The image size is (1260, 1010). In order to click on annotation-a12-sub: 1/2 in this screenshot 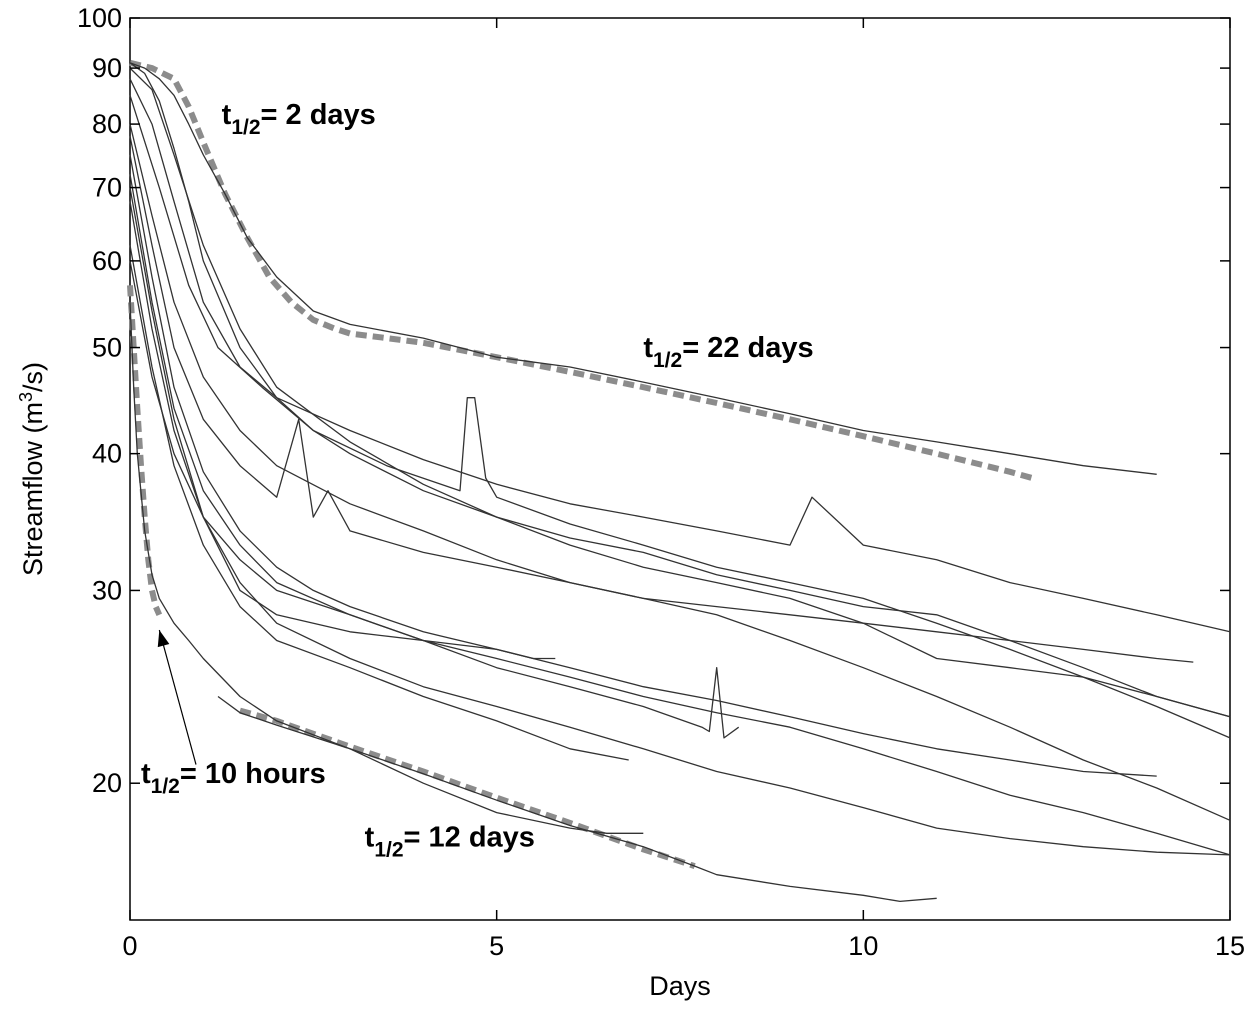, I will do `click(388, 850)`.